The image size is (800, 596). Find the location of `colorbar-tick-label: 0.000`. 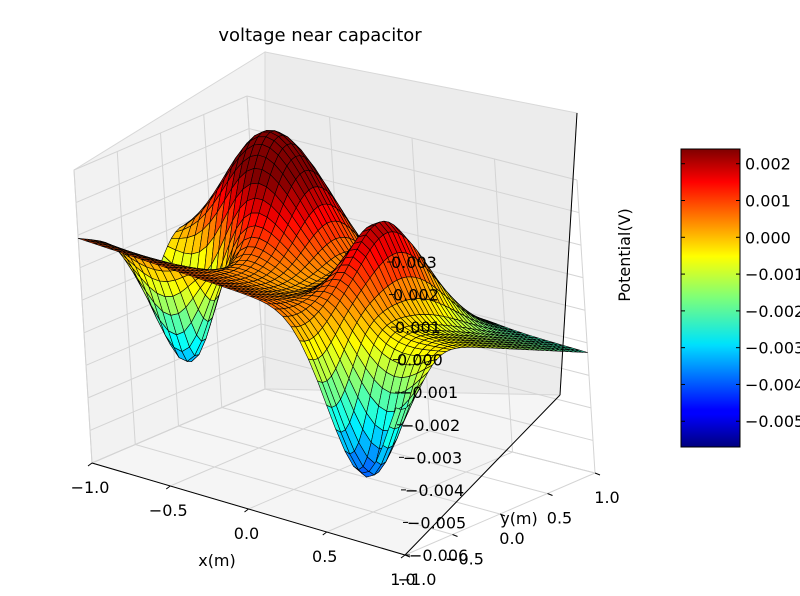

colorbar-tick-label: 0.000 is located at coordinates (768, 237).